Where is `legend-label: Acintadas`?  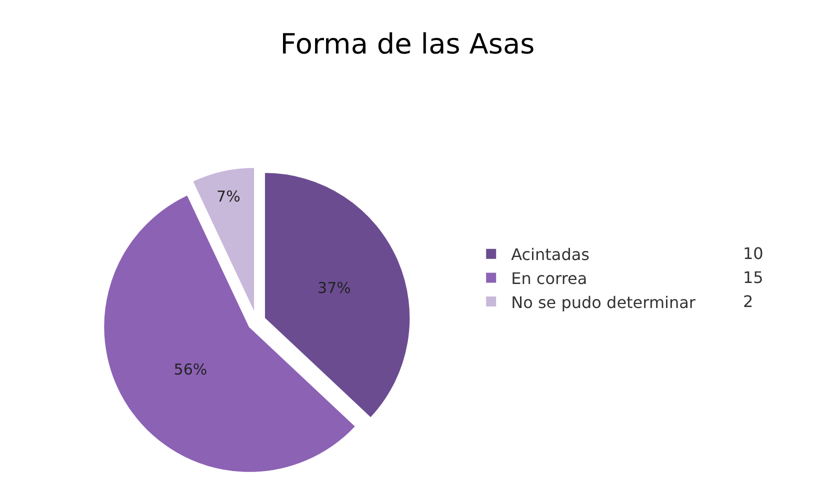
legend-label: Acintadas is located at coordinates (550, 254).